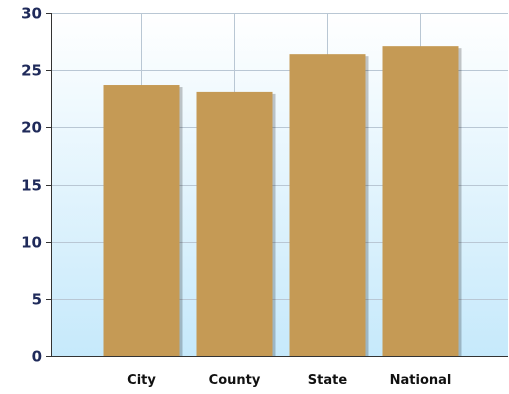 This screenshot has height=394, width=509. What do you see at coordinates (141, 380) in the screenshot?
I see `x-tick-label: City` at bounding box center [141, 380].